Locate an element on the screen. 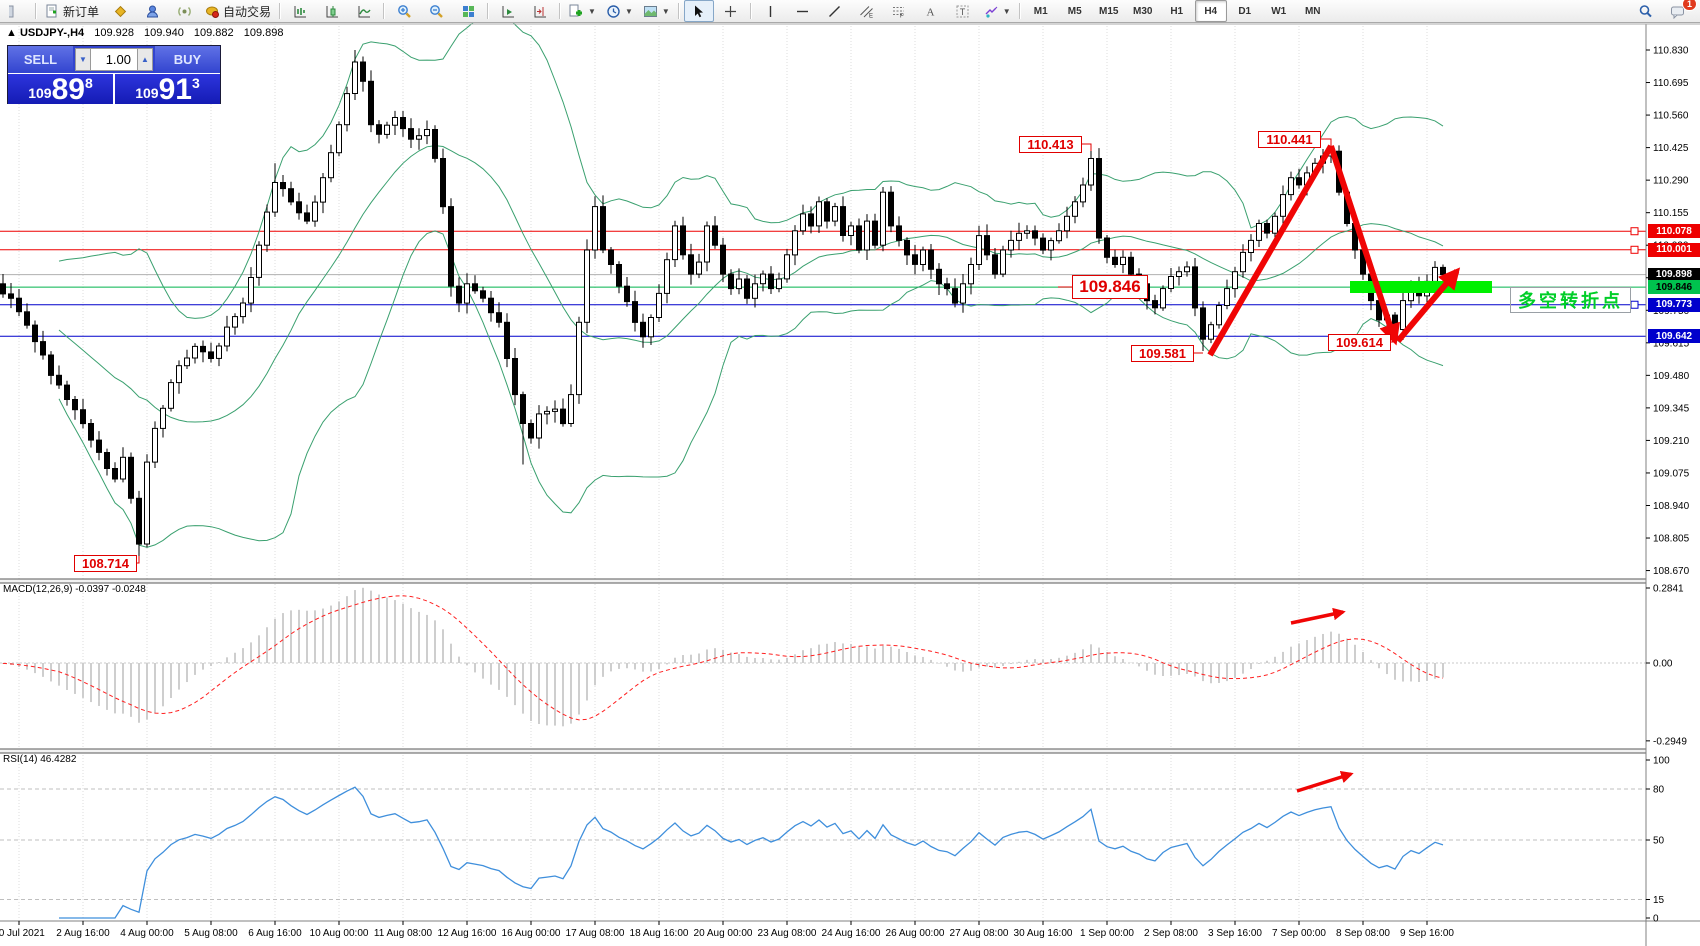  profile-icon is located at coordinates (152, 11).